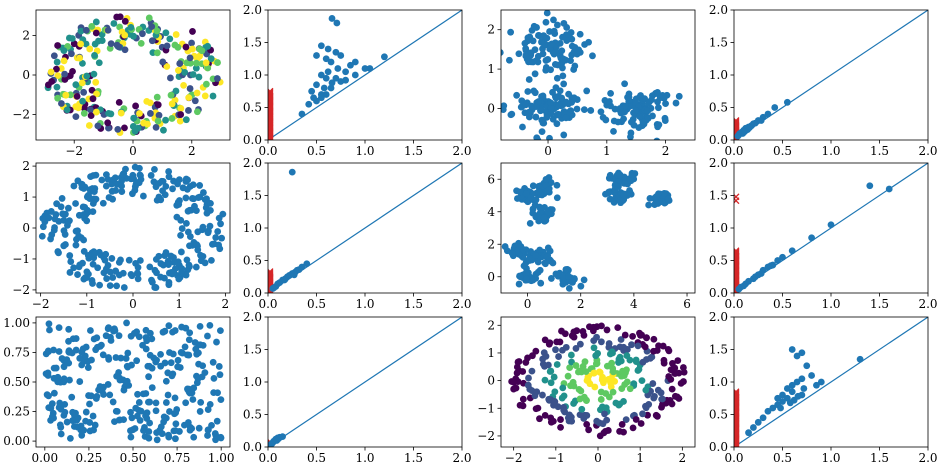 The height and width of the screenshot is (472, 942). Describe the element at coordinates (87, 304) in the screenshot. I see `x-tick-label: −1` at that location.